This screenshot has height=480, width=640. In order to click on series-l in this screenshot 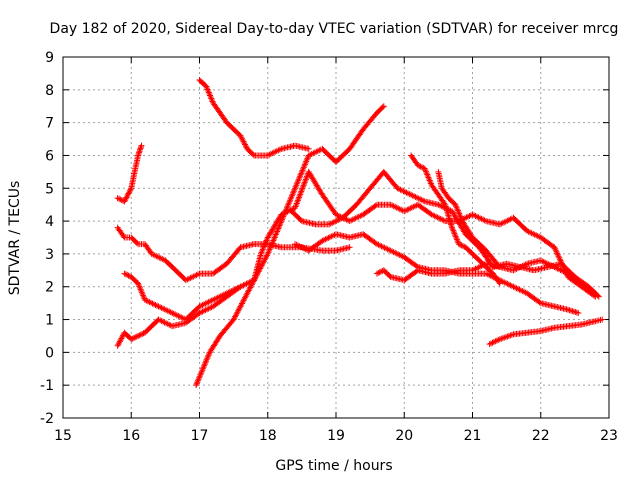, I will do `click(546, 332)`.